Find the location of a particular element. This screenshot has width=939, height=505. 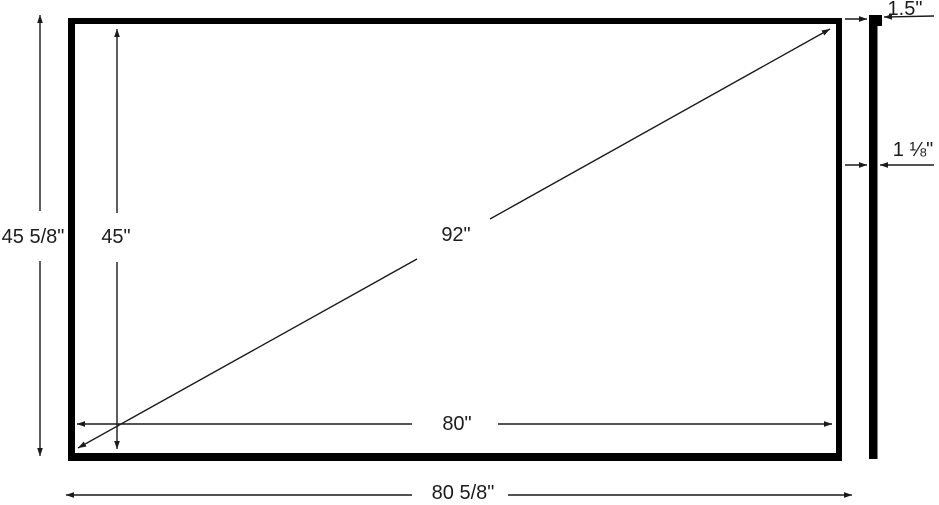

outer-width-dimension: 80 5/8" is located at coordinates (459, 493).